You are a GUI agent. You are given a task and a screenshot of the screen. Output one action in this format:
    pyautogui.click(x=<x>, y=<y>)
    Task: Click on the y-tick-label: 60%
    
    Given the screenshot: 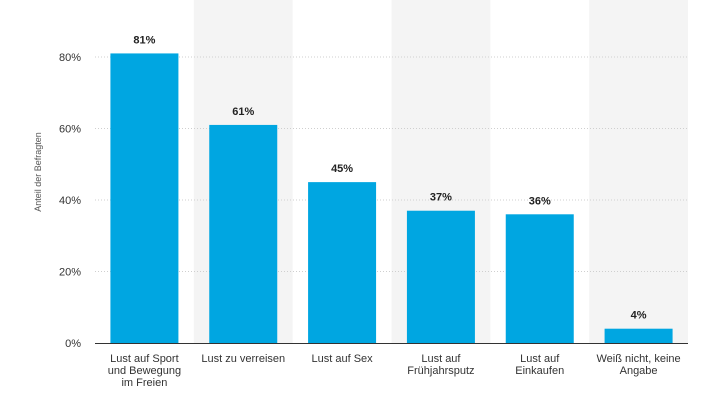 What is the action you would take?
    pyautogui.click(x=70, y=130)
    